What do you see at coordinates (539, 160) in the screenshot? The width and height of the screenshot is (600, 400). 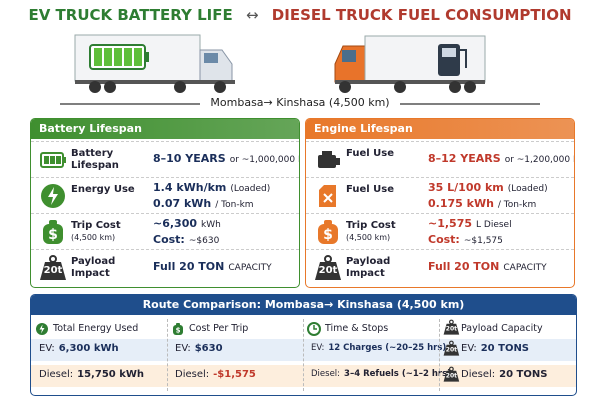 I see `value-part: or ~1,200,000 KM` at bounding box center [539, 160].